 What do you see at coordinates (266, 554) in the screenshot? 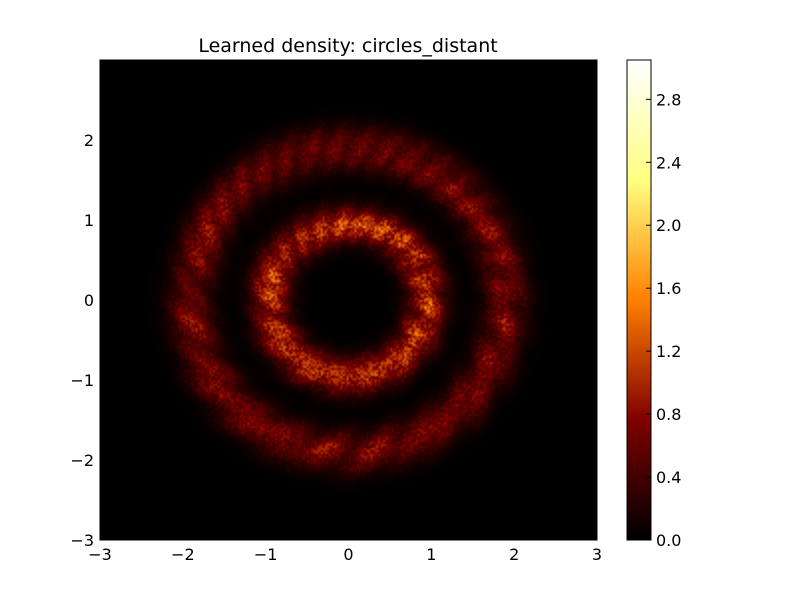
I see `x-tick-label: −1` at bounding box center [266, 554].